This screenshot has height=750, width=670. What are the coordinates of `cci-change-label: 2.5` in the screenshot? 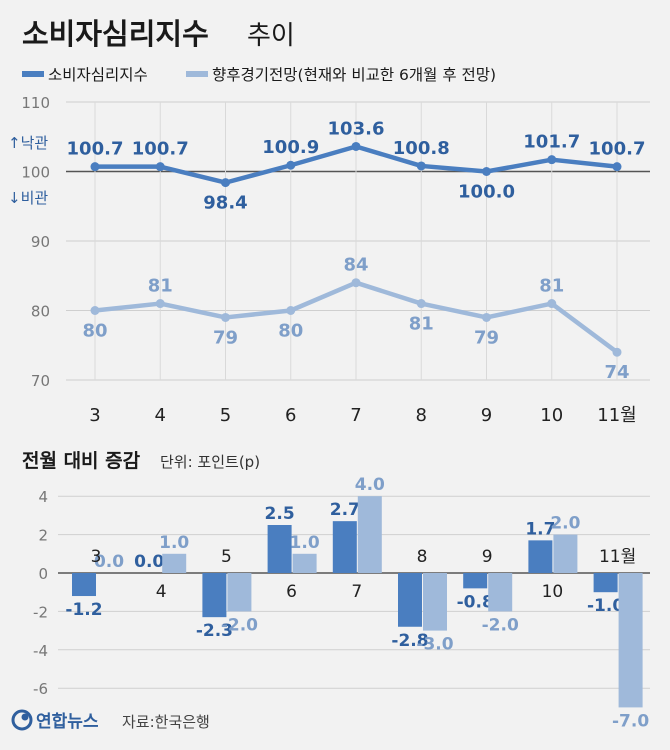 It's located at (280, 514).